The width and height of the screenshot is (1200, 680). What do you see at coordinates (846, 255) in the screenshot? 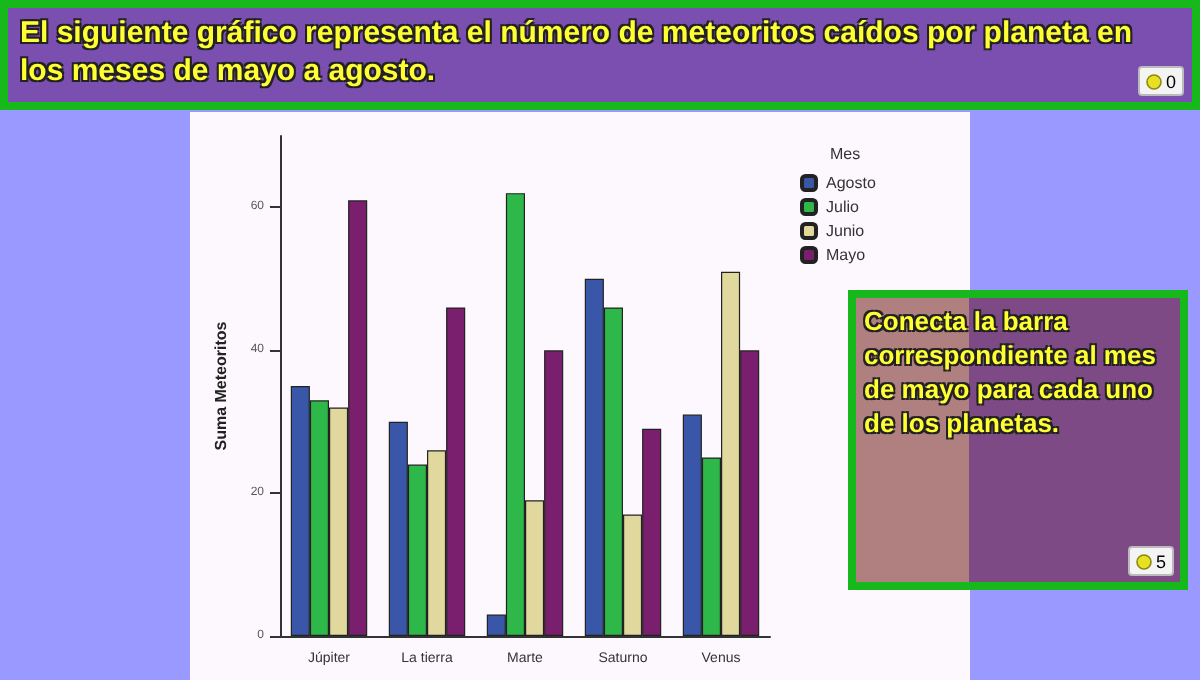
I see `legend-label: Mayo` at bounding box center [846, 255].